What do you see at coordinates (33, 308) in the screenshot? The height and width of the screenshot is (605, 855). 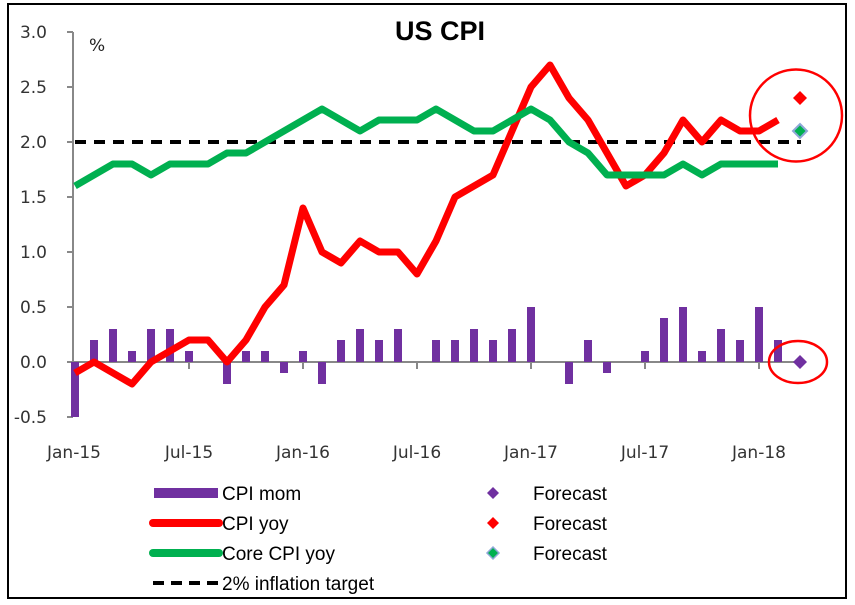 I see `y-tick-label: 0.5` at bounding box center [33, 308].